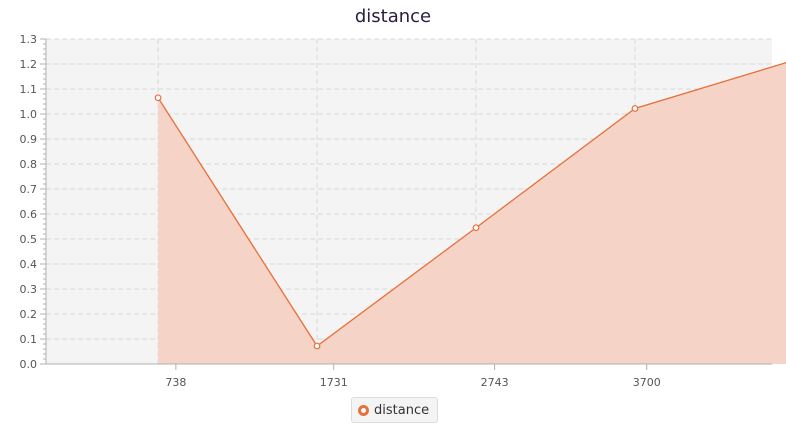 The width and height of the screenshot is (786, 430). Describe the element at coordinates (402, 410) in the screenshot. I see `legend-label: distance` at that location.